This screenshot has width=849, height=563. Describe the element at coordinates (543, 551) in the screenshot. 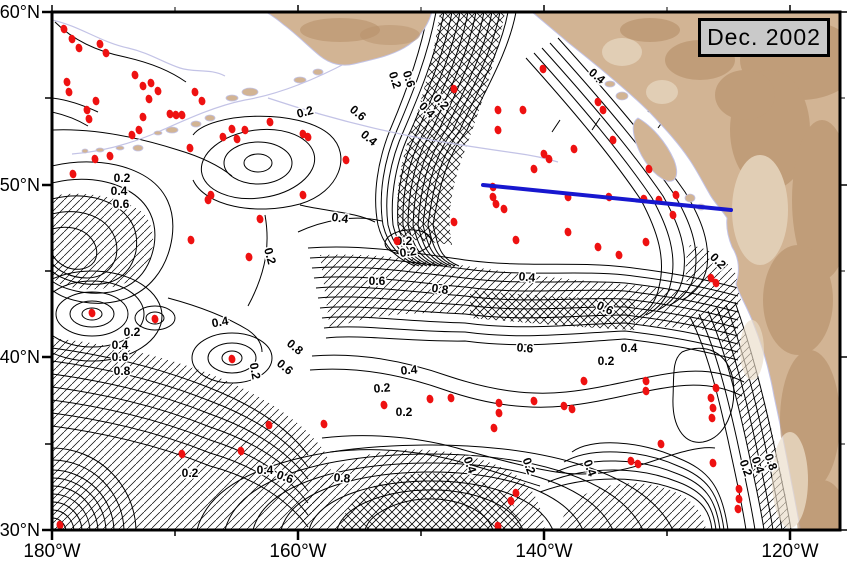

I see `x-tick-label: 140°W` at that location.